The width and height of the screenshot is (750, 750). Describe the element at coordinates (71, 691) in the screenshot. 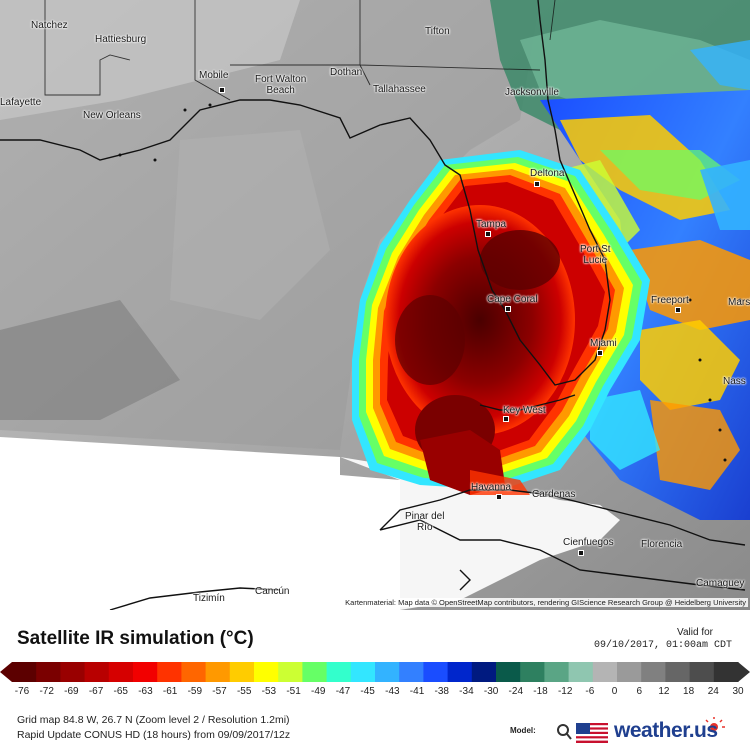

I see `colorbar-tick-label: -69` at that location.